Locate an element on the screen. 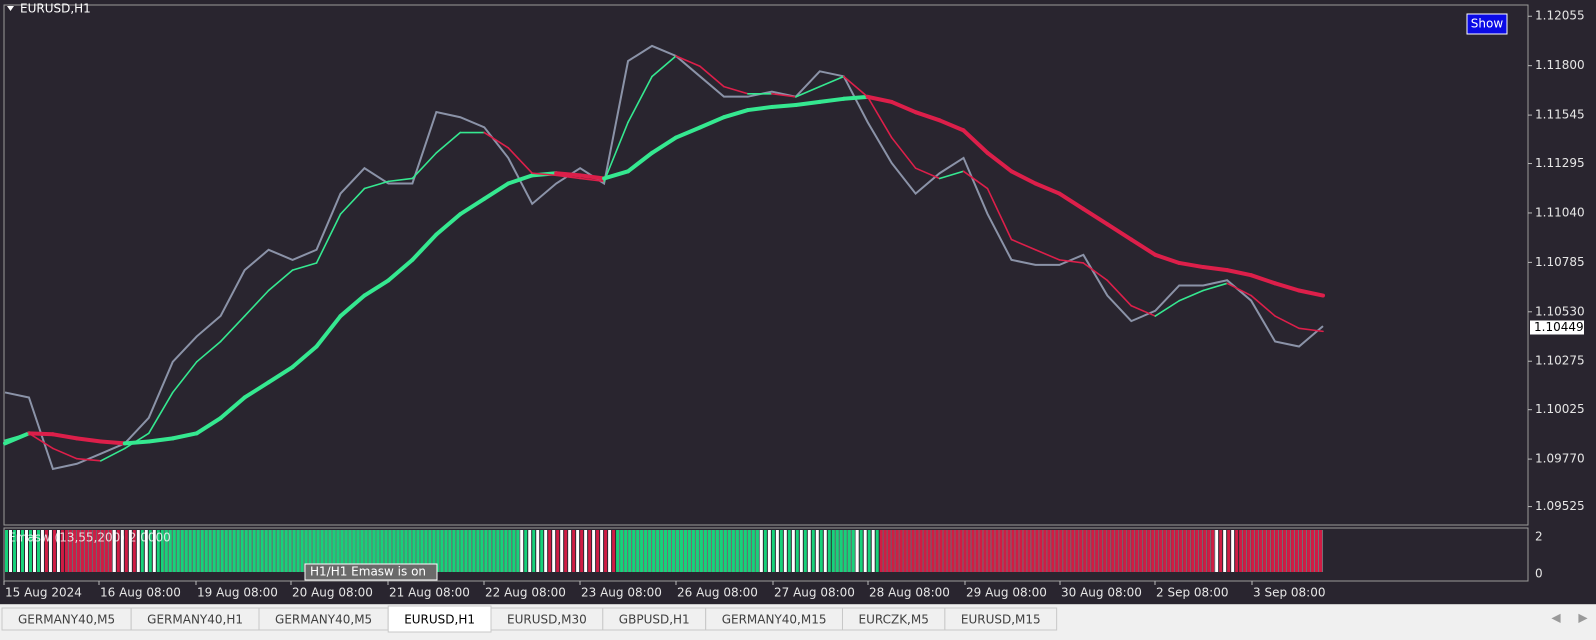  menu-triangle is located at coordinates (10, 8).